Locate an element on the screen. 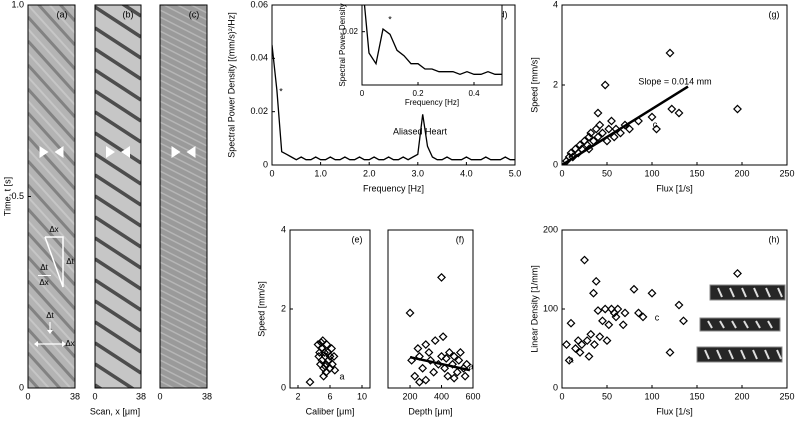 The height and width of the screenshot is (422, 800). annotation: a is located at coordinates (341, 376).